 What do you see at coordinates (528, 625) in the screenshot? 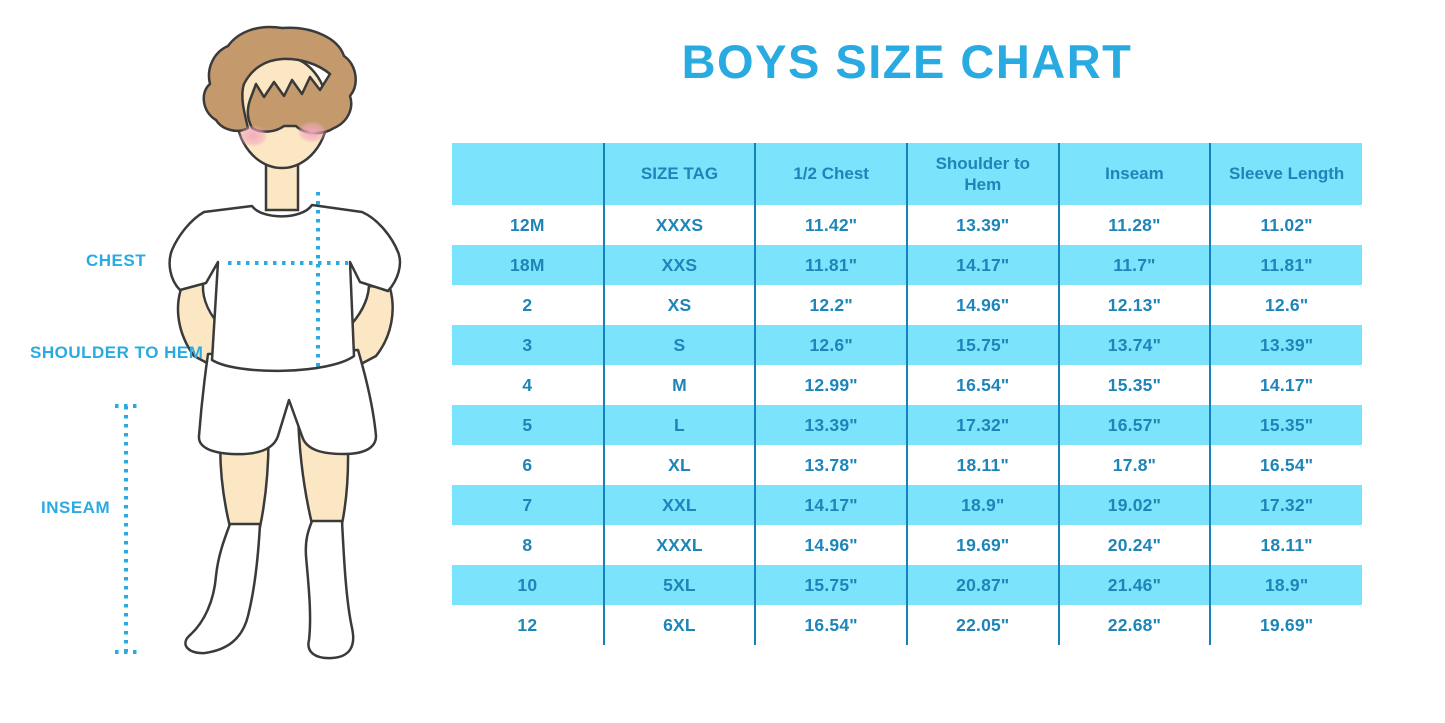
I see `size-cell: 12` at bounding box center [528, 625].